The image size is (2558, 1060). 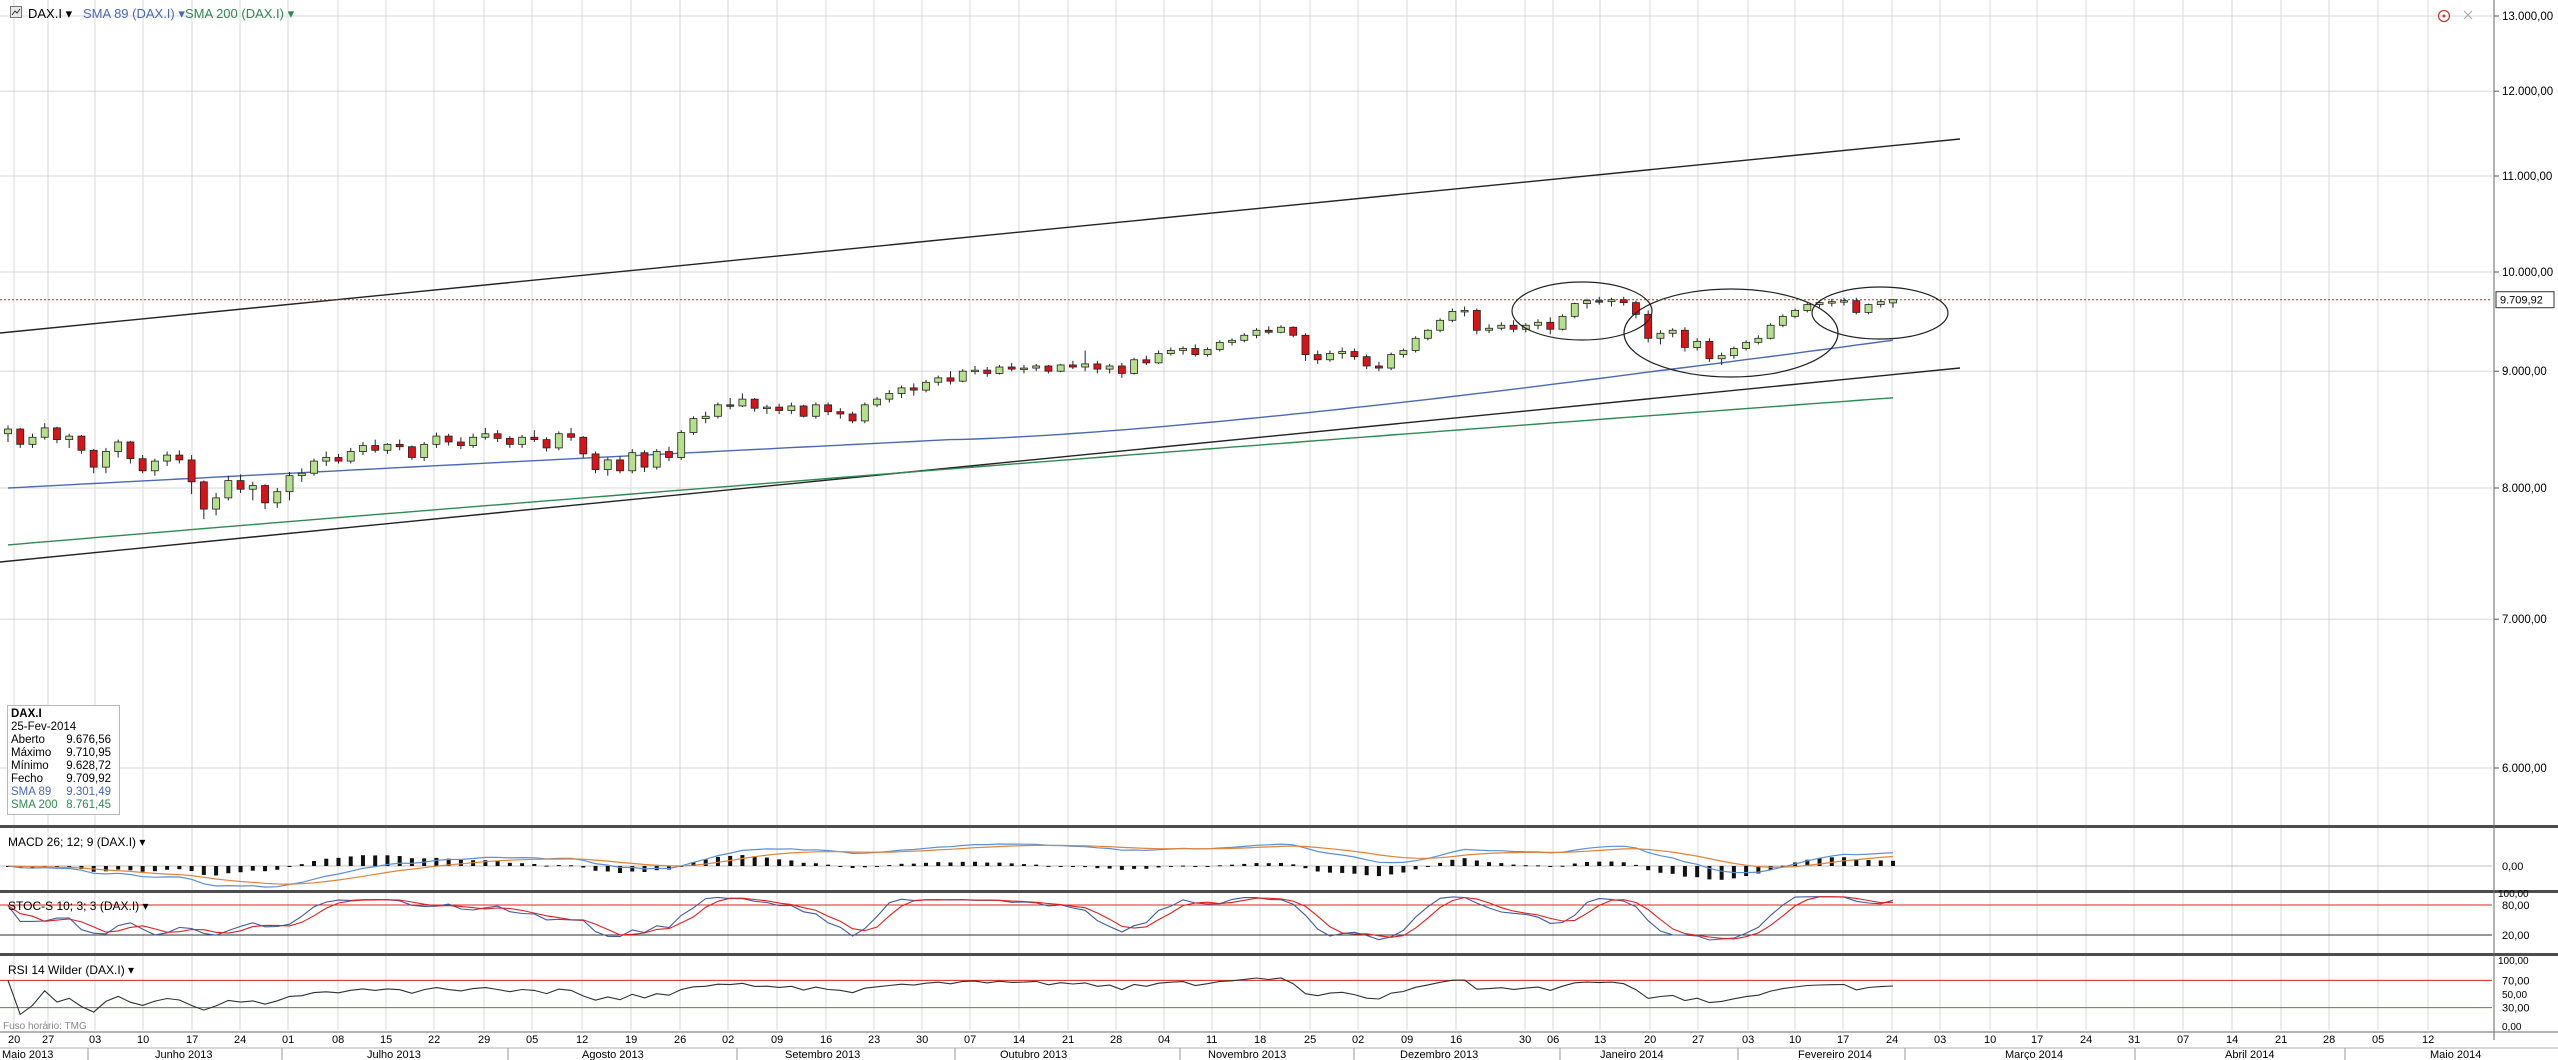 I want to click on rsi-selector: RSI 14 Wilder (DAX.I) ▾, so click(x=71, y=970).